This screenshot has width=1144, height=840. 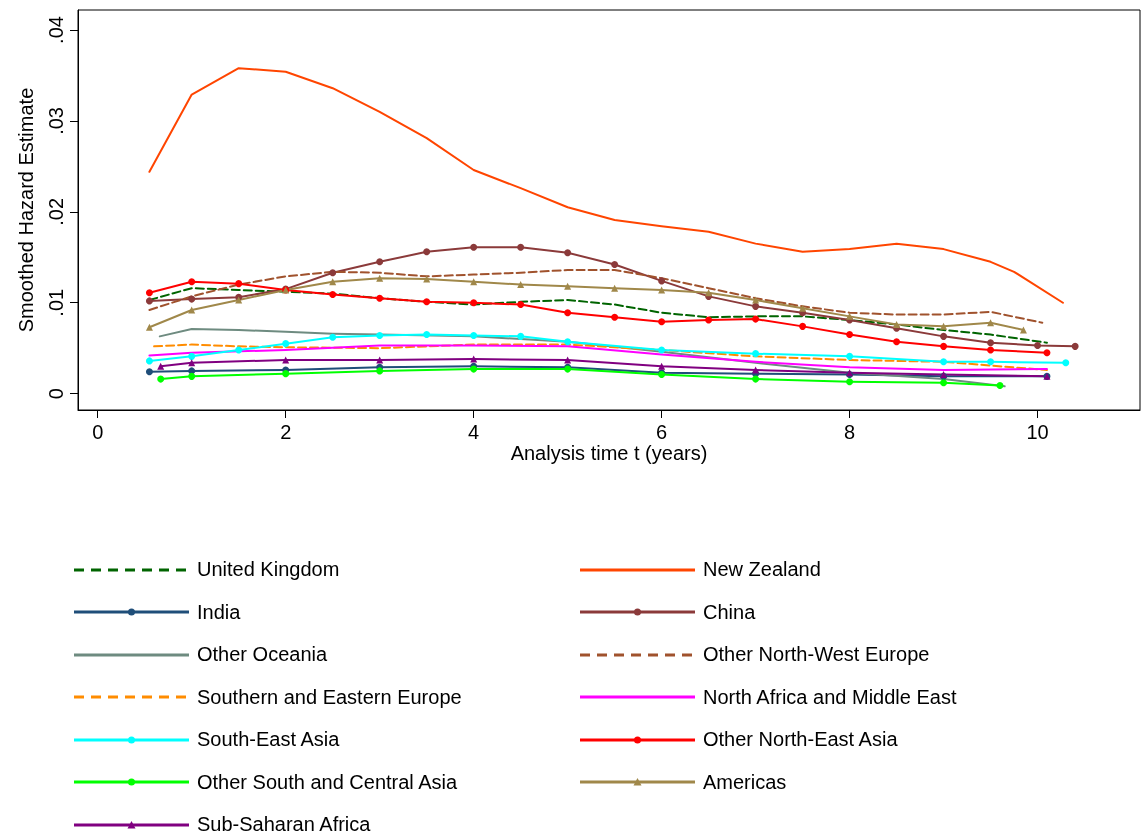 What do you see at coordinates (284, 824) in the screenshot?
I see `legend-label: Sub-Saharan Africa` at bounding box center [284, 824].